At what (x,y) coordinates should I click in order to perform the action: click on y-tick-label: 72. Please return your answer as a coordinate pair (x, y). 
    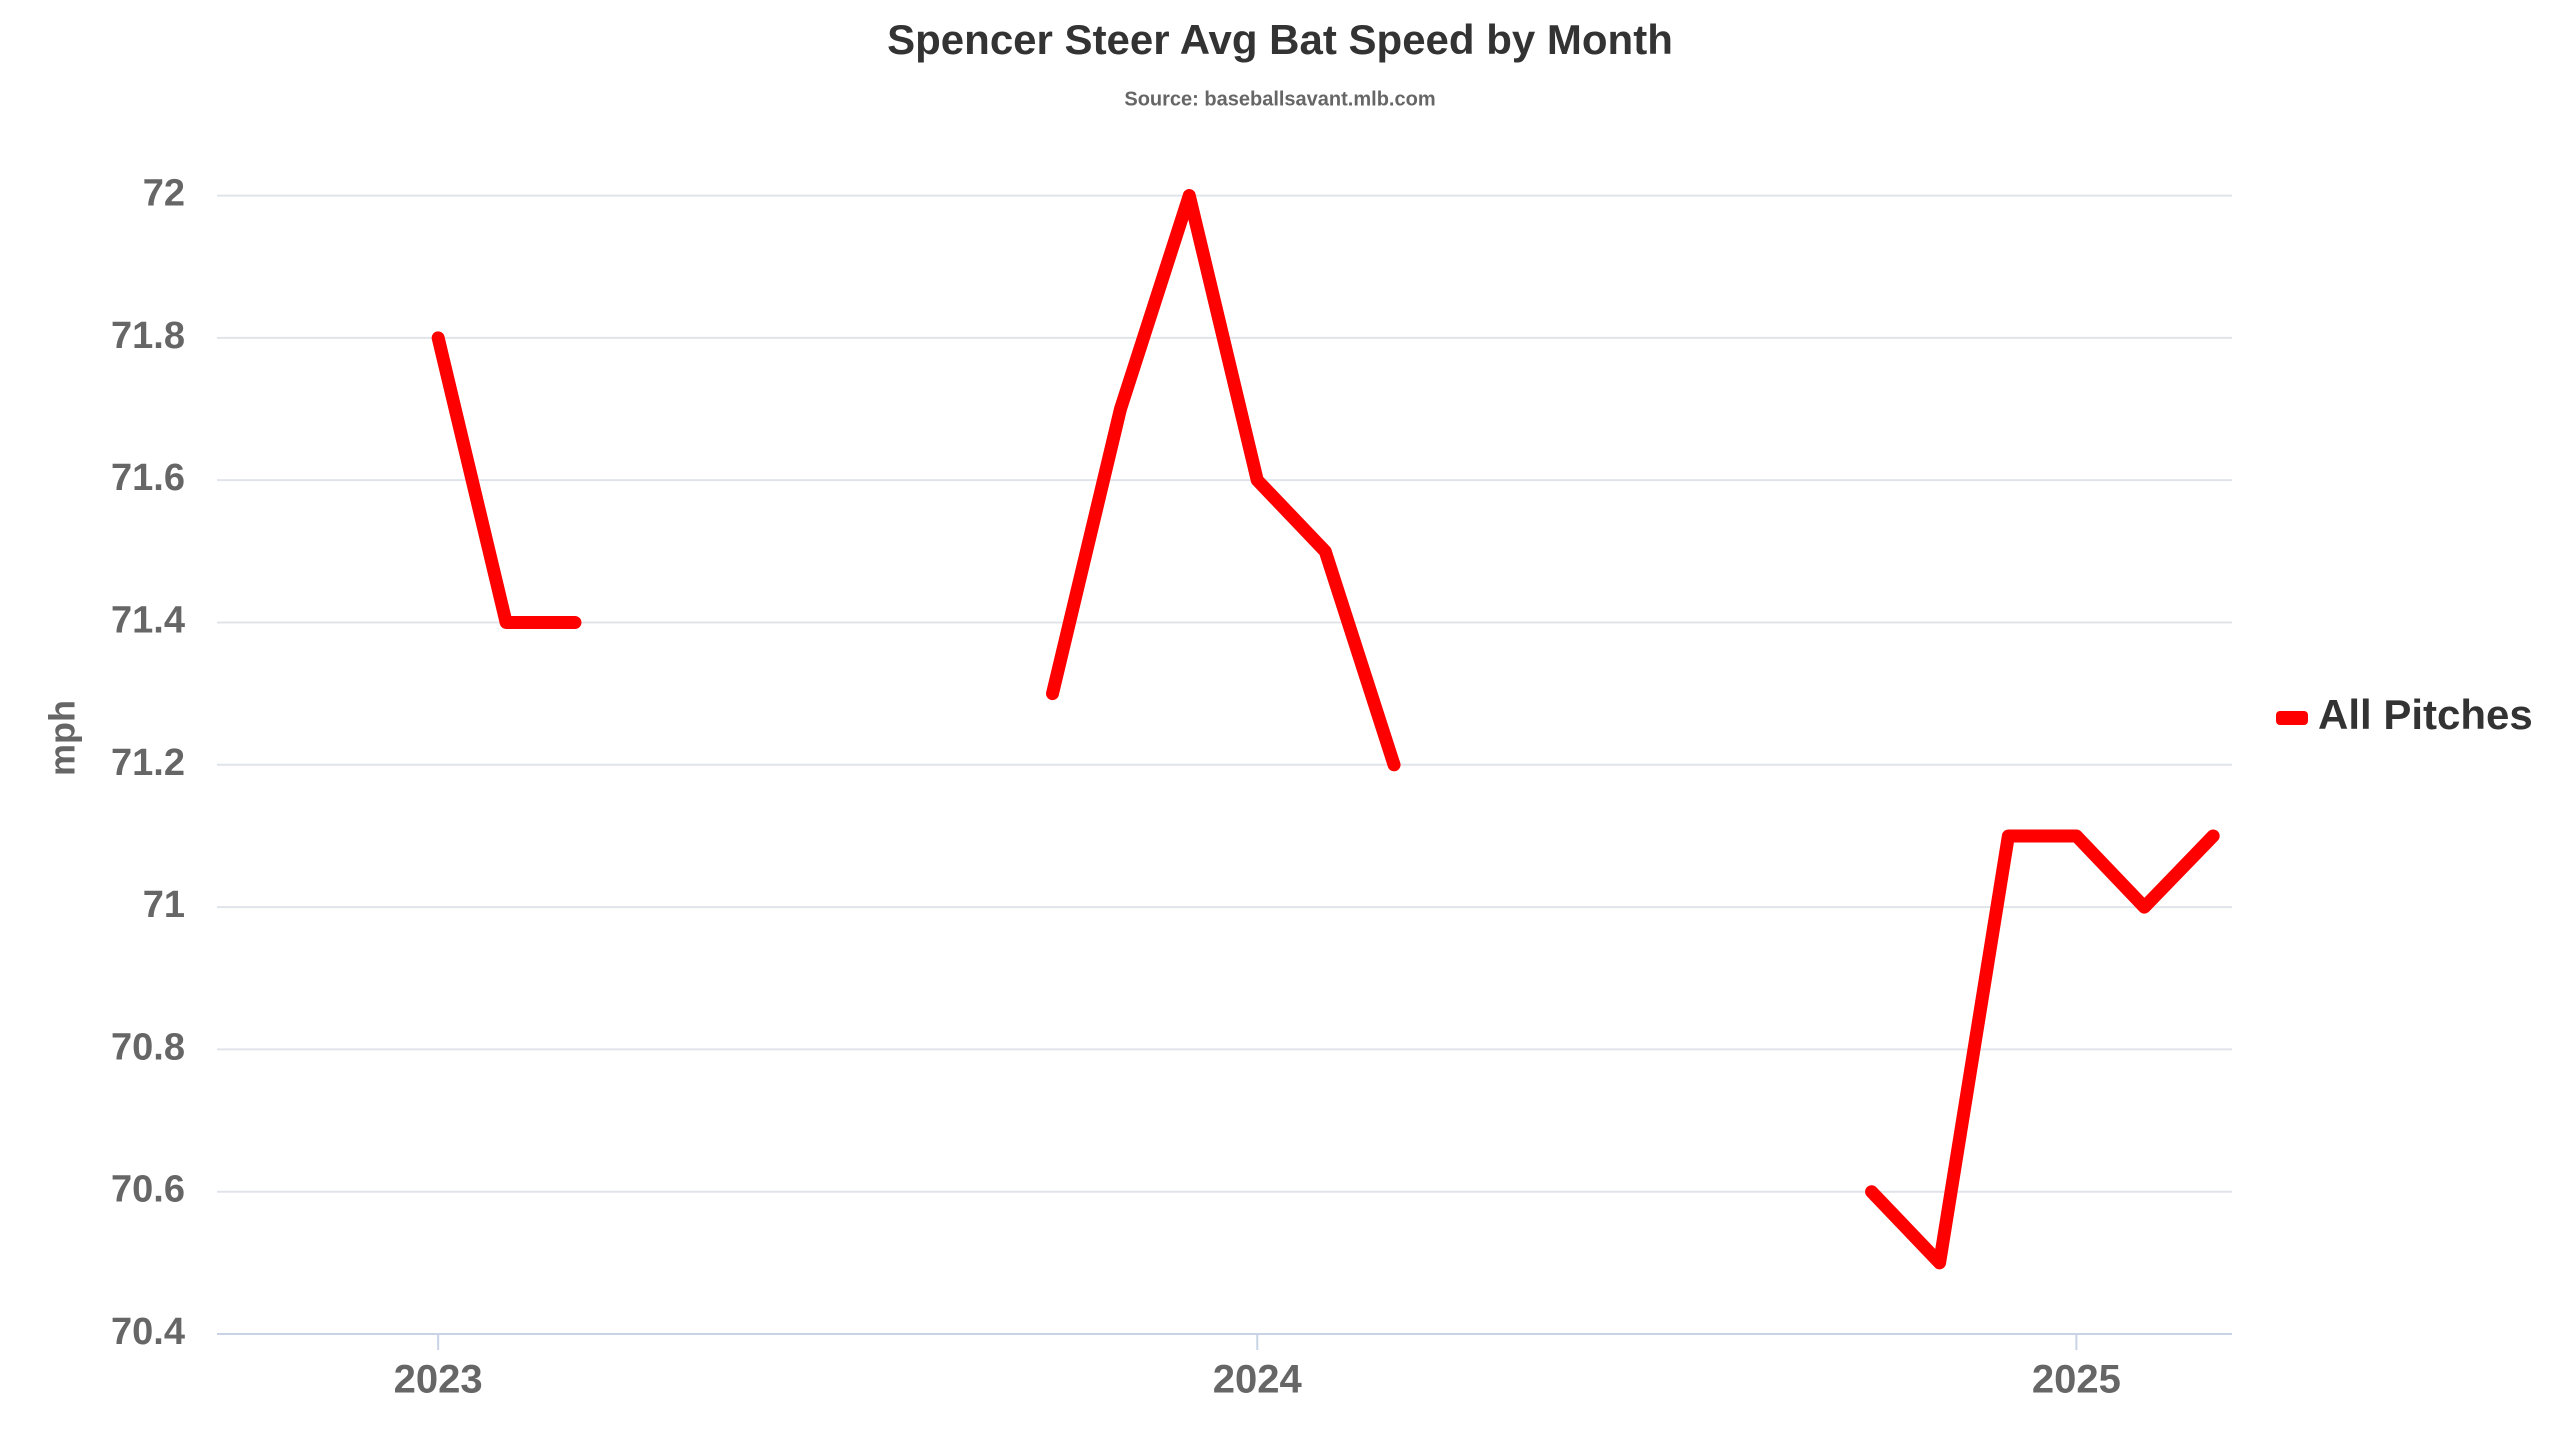
    Looking at the image, I should click on (164, 194).